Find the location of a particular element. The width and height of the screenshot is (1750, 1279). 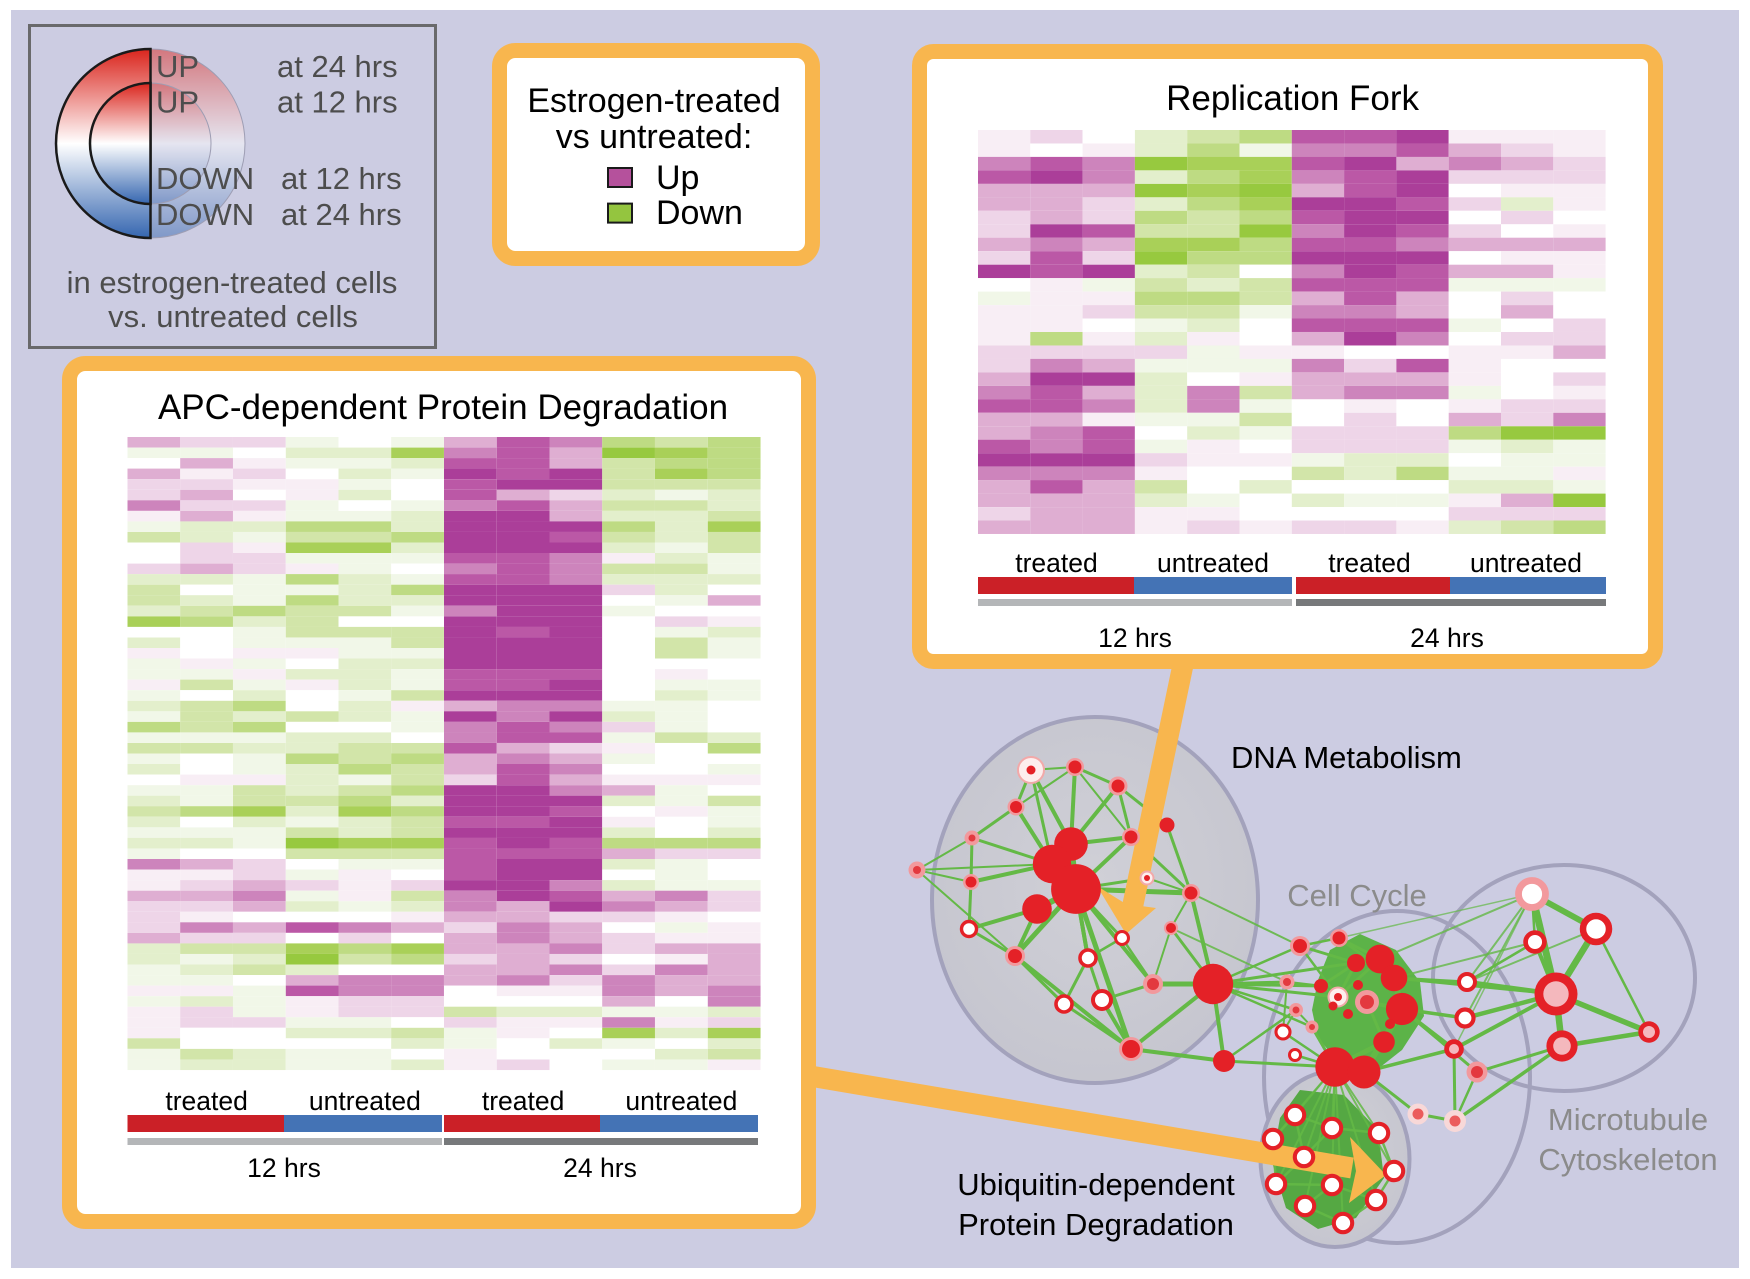

svg-text: Ubiquitin-dependent is located at coordinates (1096, 1184).